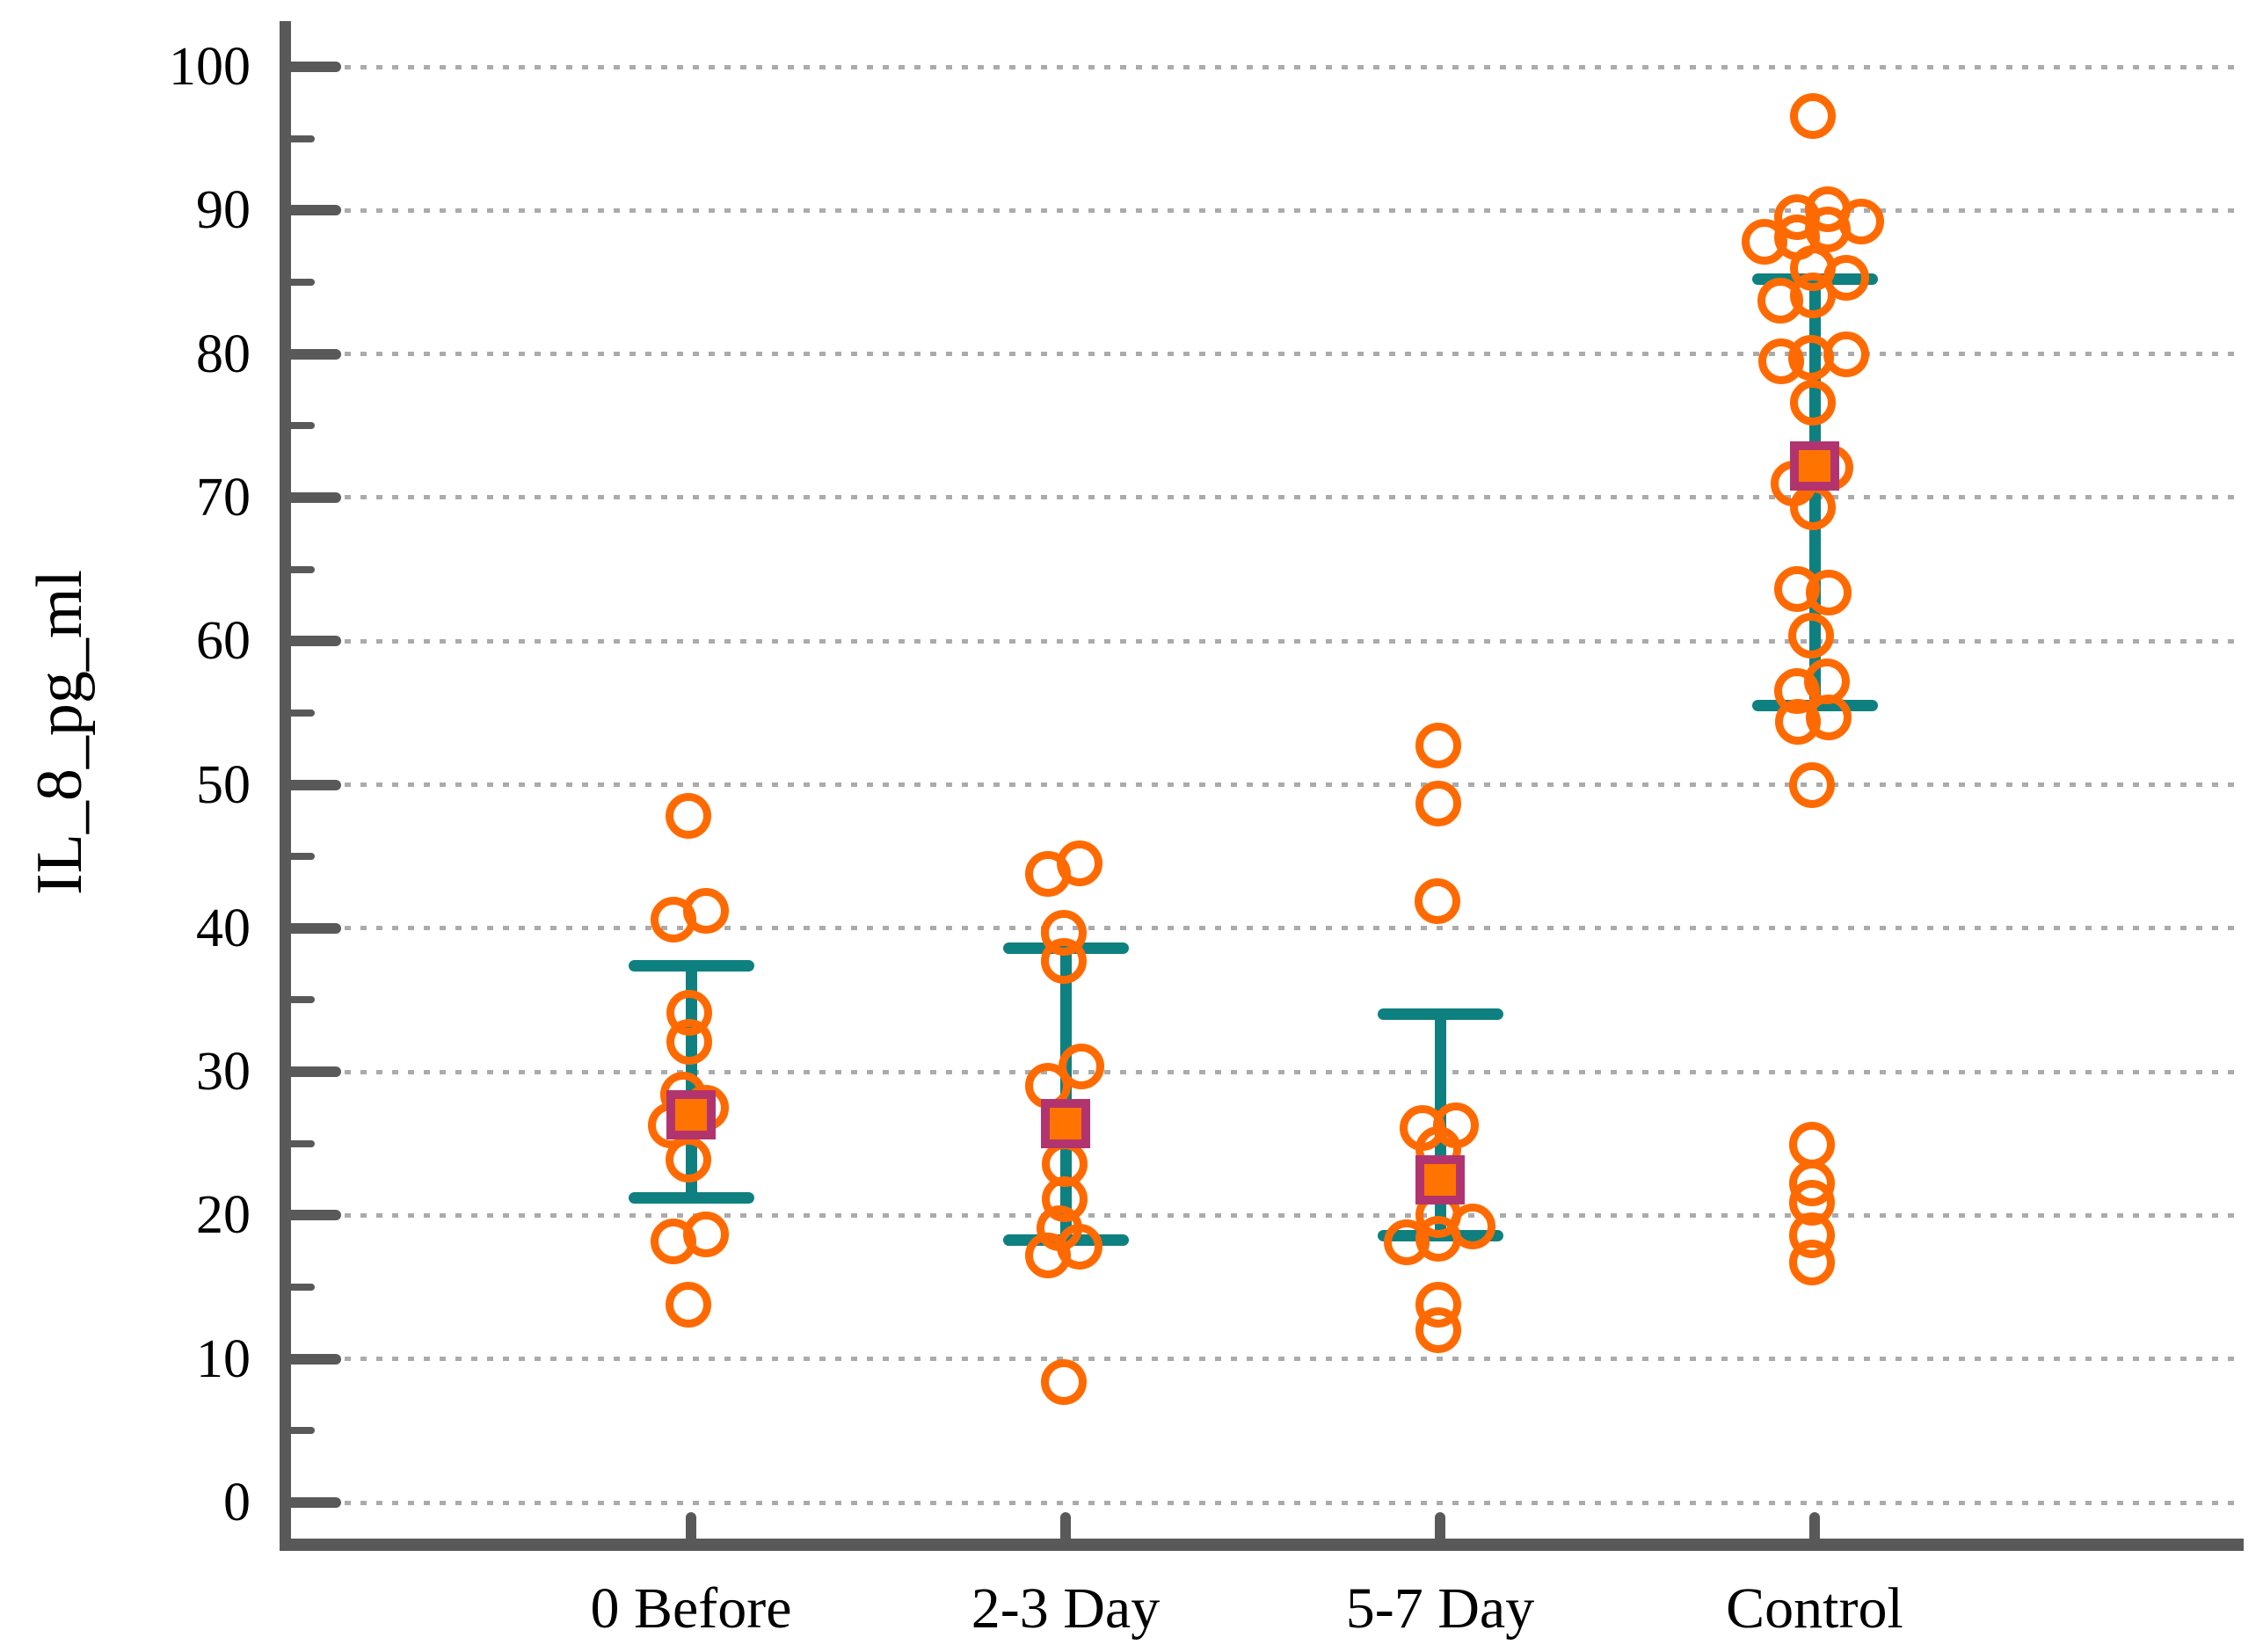 The height and width of the screenshot is (1652, 2263). What do you see at coordinates (1815, 1608) in the screenshot?
I see `category-label: Control` at bounding box center [1815, 1608].